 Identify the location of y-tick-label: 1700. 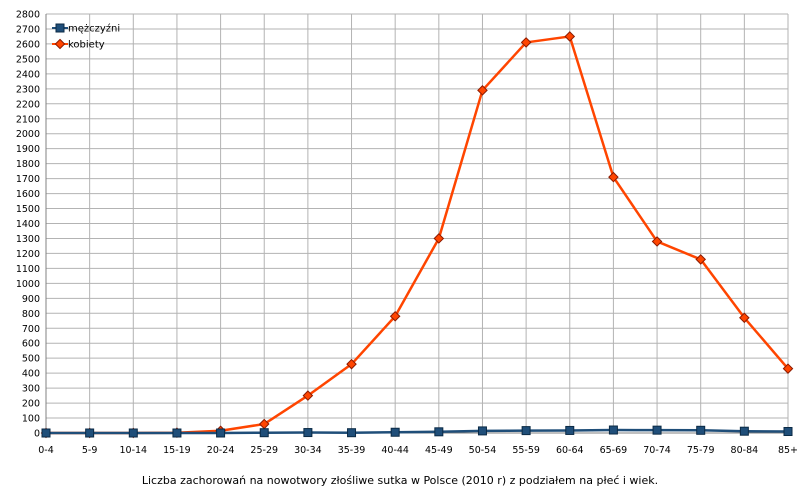
(28, 179).